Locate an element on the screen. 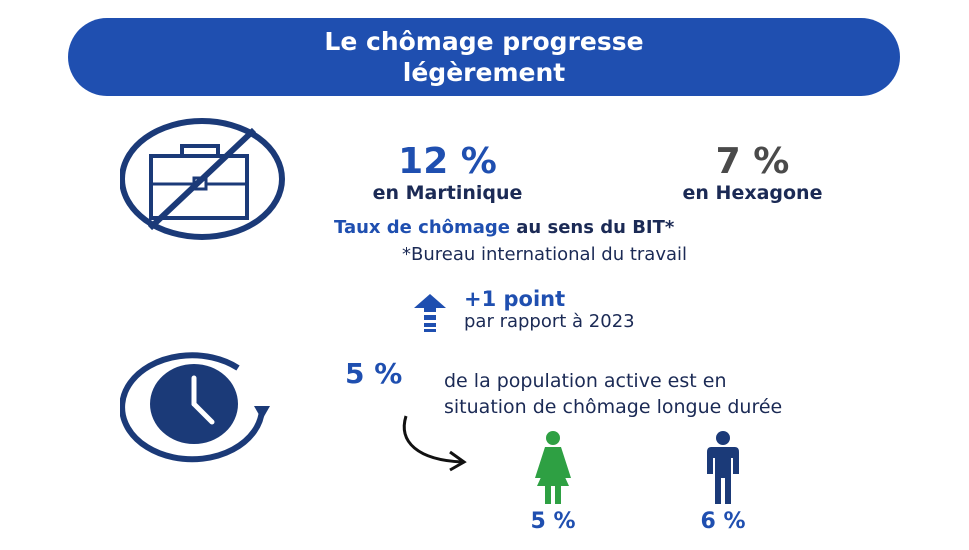 The width and height of the screenshot is (969, 550). long-term-line-2: situation de chômage longue durée is located at coordinates (613, 407).